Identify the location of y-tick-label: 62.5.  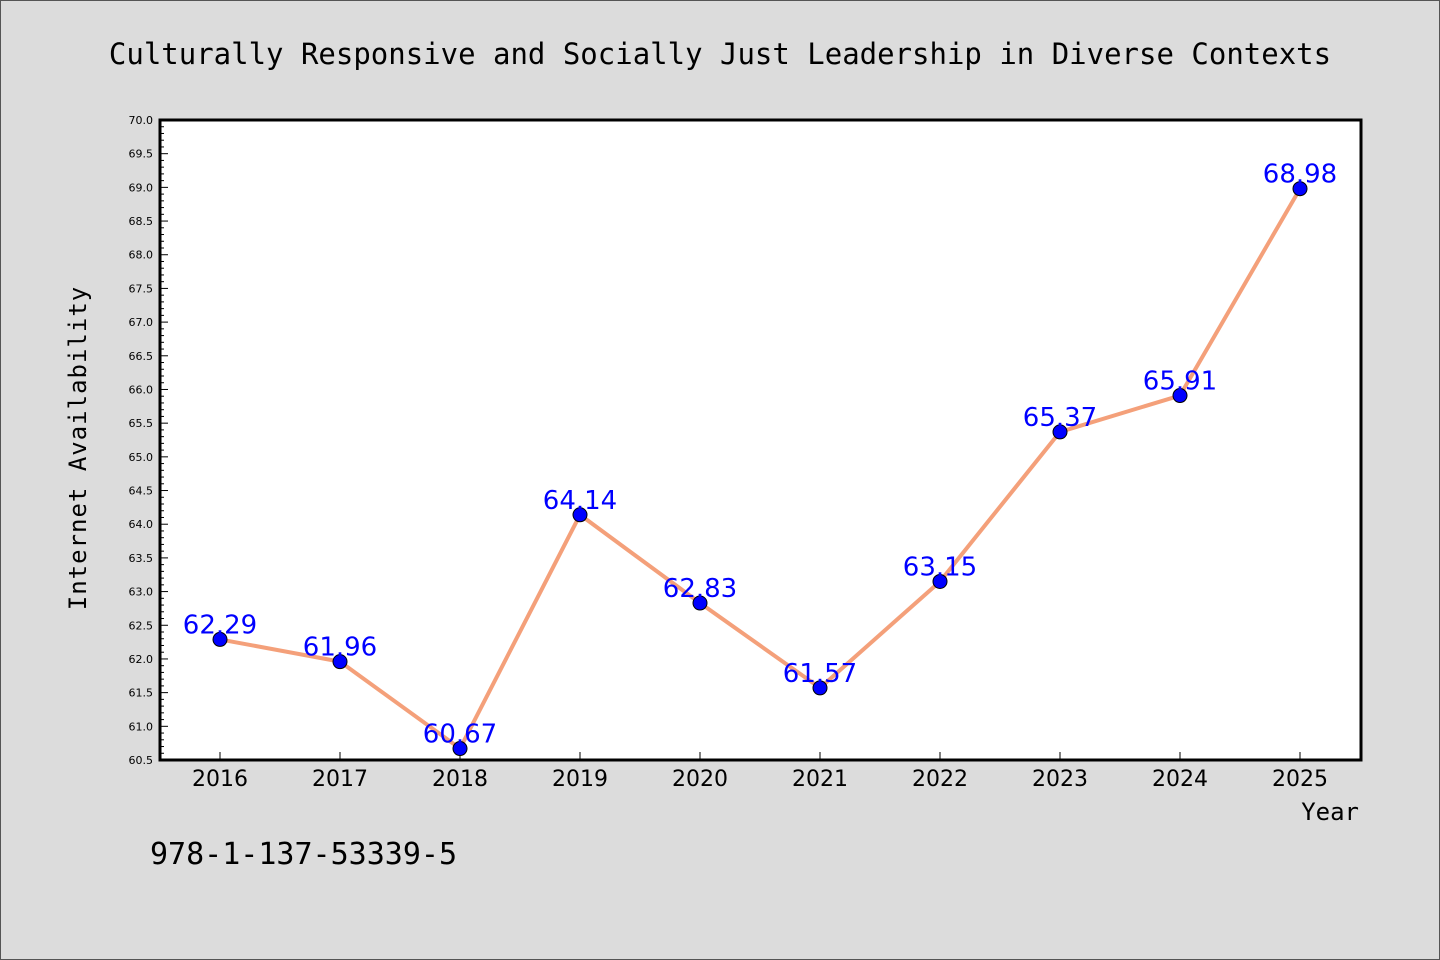
(141, 625).